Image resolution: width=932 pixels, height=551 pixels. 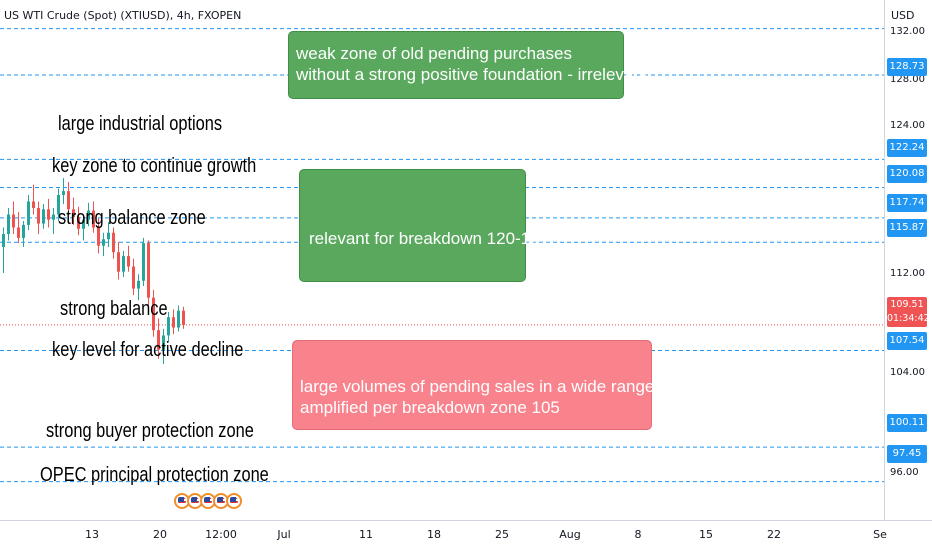 What do you see at coordinates (907, 228) in the screenshot?
I see `level-pill: 115.87` at bounding box center [907, 228].